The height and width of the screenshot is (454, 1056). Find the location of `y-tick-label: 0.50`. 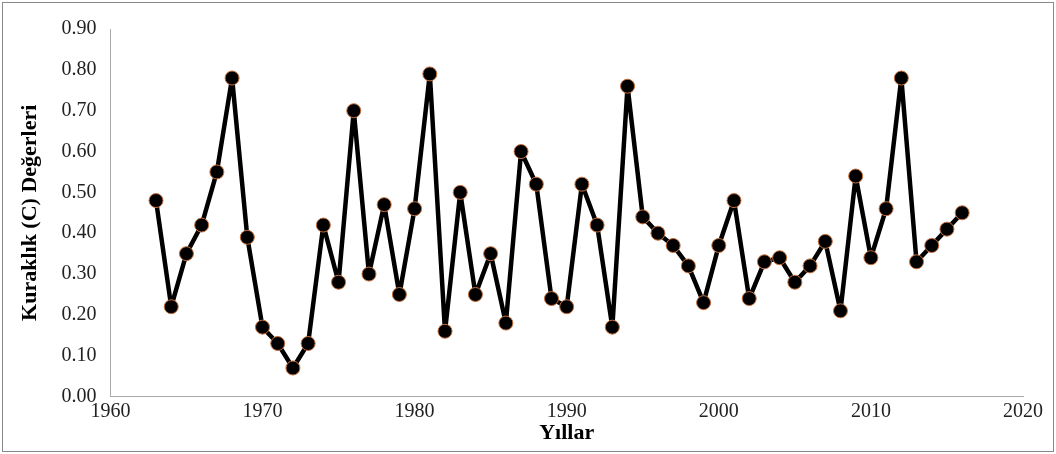

y-tick-label: 0.50 is located at coordinates (79, 190).